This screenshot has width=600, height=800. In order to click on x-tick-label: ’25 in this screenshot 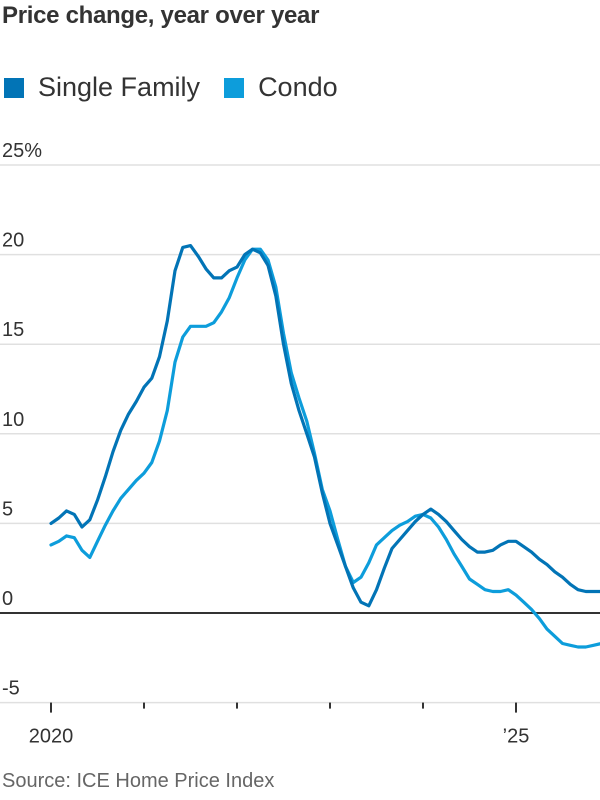, I will do `click(516, 737)`.